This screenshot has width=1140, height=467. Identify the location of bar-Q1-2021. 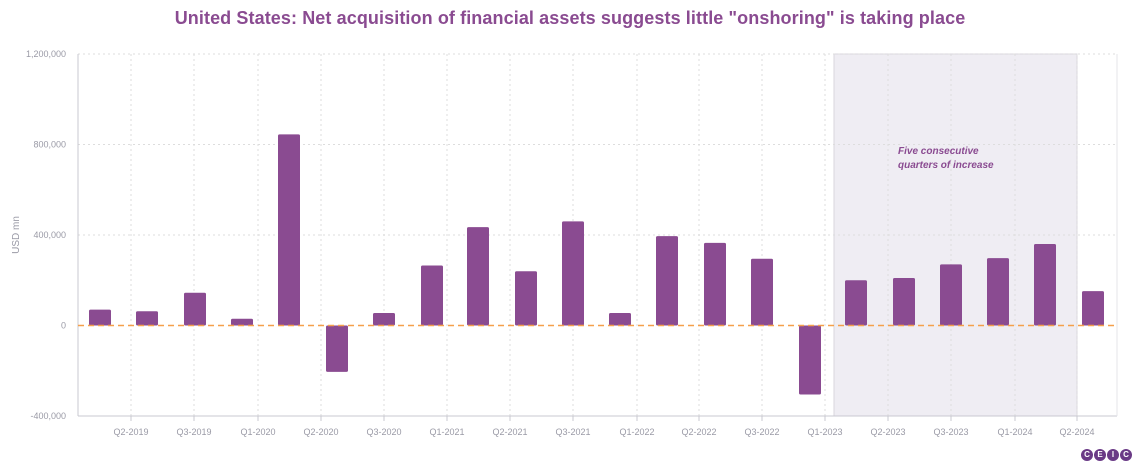
(478, 276).